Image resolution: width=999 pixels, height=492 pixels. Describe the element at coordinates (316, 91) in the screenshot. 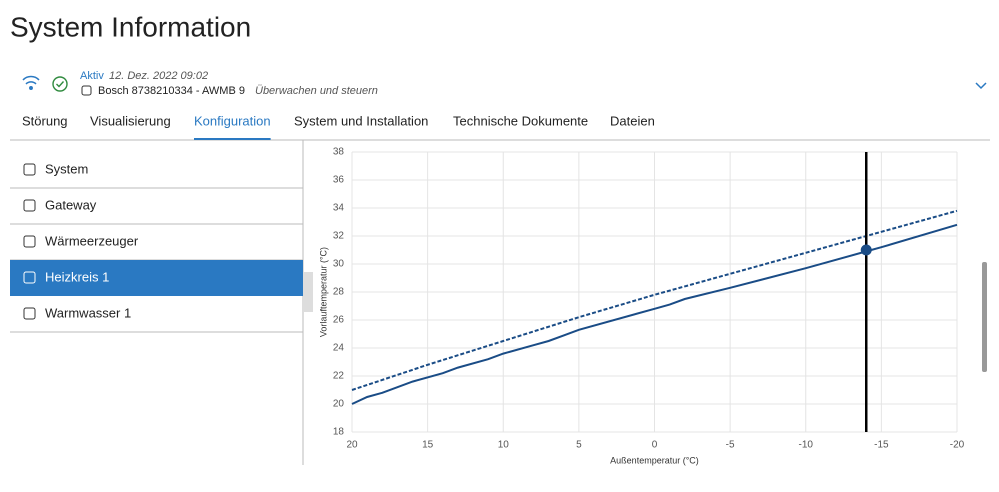

I see `device-mode: Überwachen und steuern` at that location.